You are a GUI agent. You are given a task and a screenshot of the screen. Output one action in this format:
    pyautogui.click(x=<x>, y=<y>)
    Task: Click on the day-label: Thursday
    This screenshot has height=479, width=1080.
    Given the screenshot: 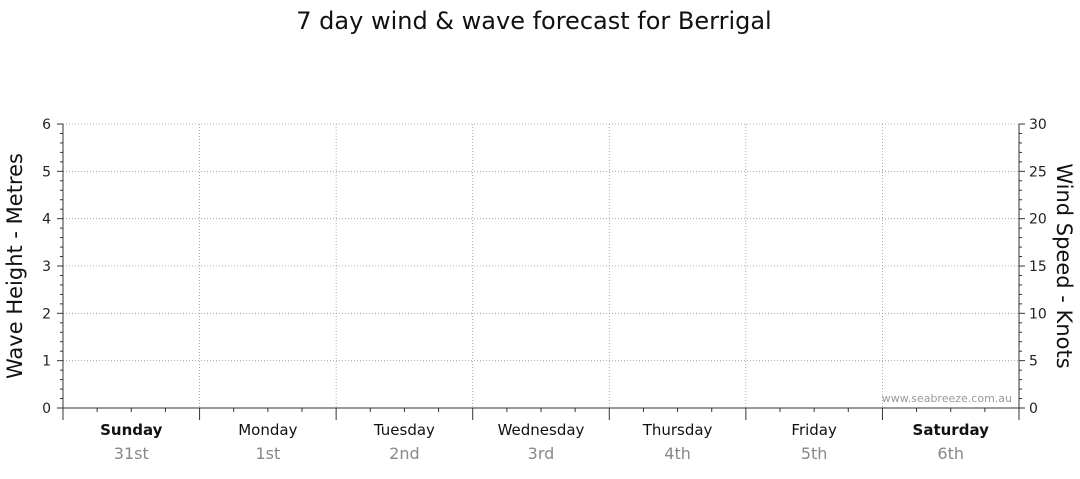 What is the action you would take?
    pyautogui.click(x=677, y=430)
    